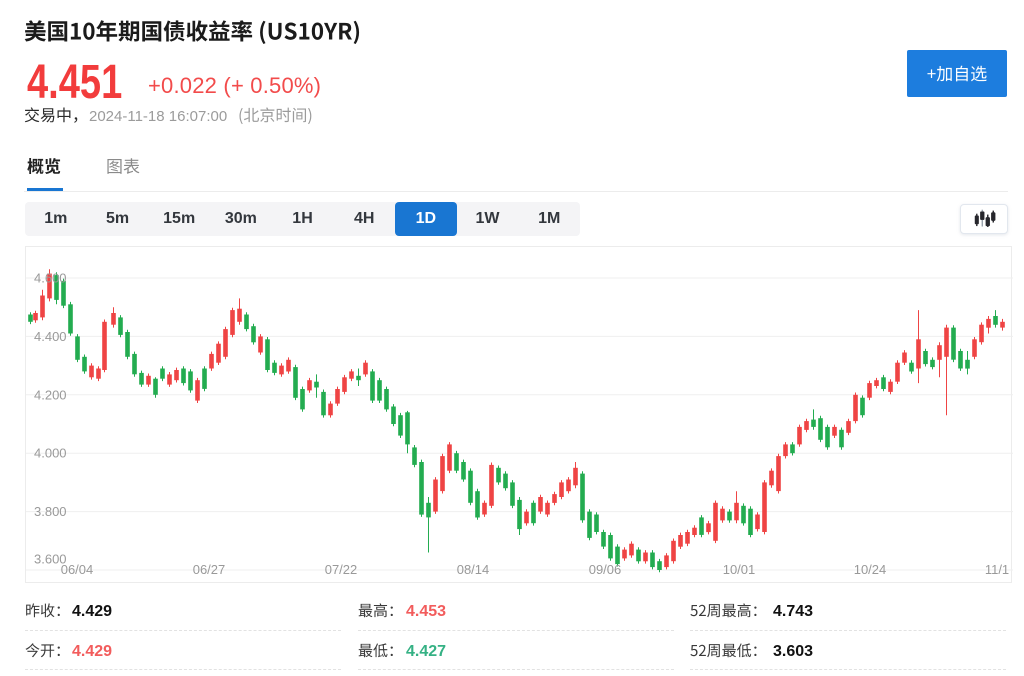 The width and height of the screenshot is (1024, 676). I want to click on svg-text: 4.600, so click(50, 278).